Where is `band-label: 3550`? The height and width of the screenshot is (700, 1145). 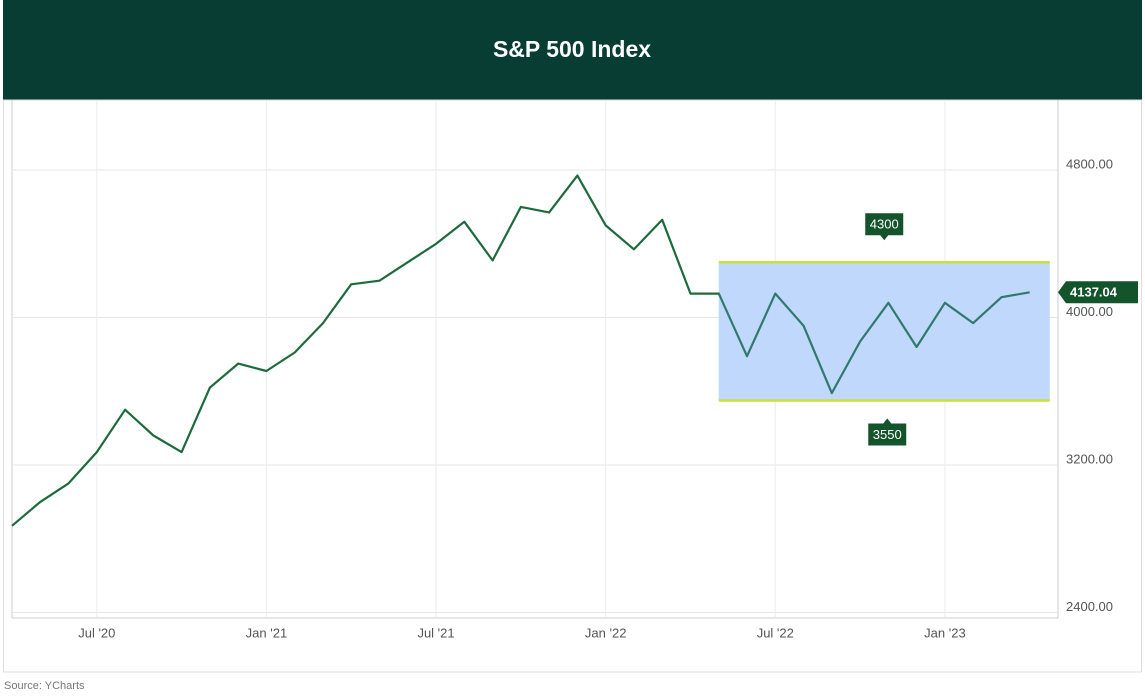 band-label: 3550 is located at coordinates (887, 432).